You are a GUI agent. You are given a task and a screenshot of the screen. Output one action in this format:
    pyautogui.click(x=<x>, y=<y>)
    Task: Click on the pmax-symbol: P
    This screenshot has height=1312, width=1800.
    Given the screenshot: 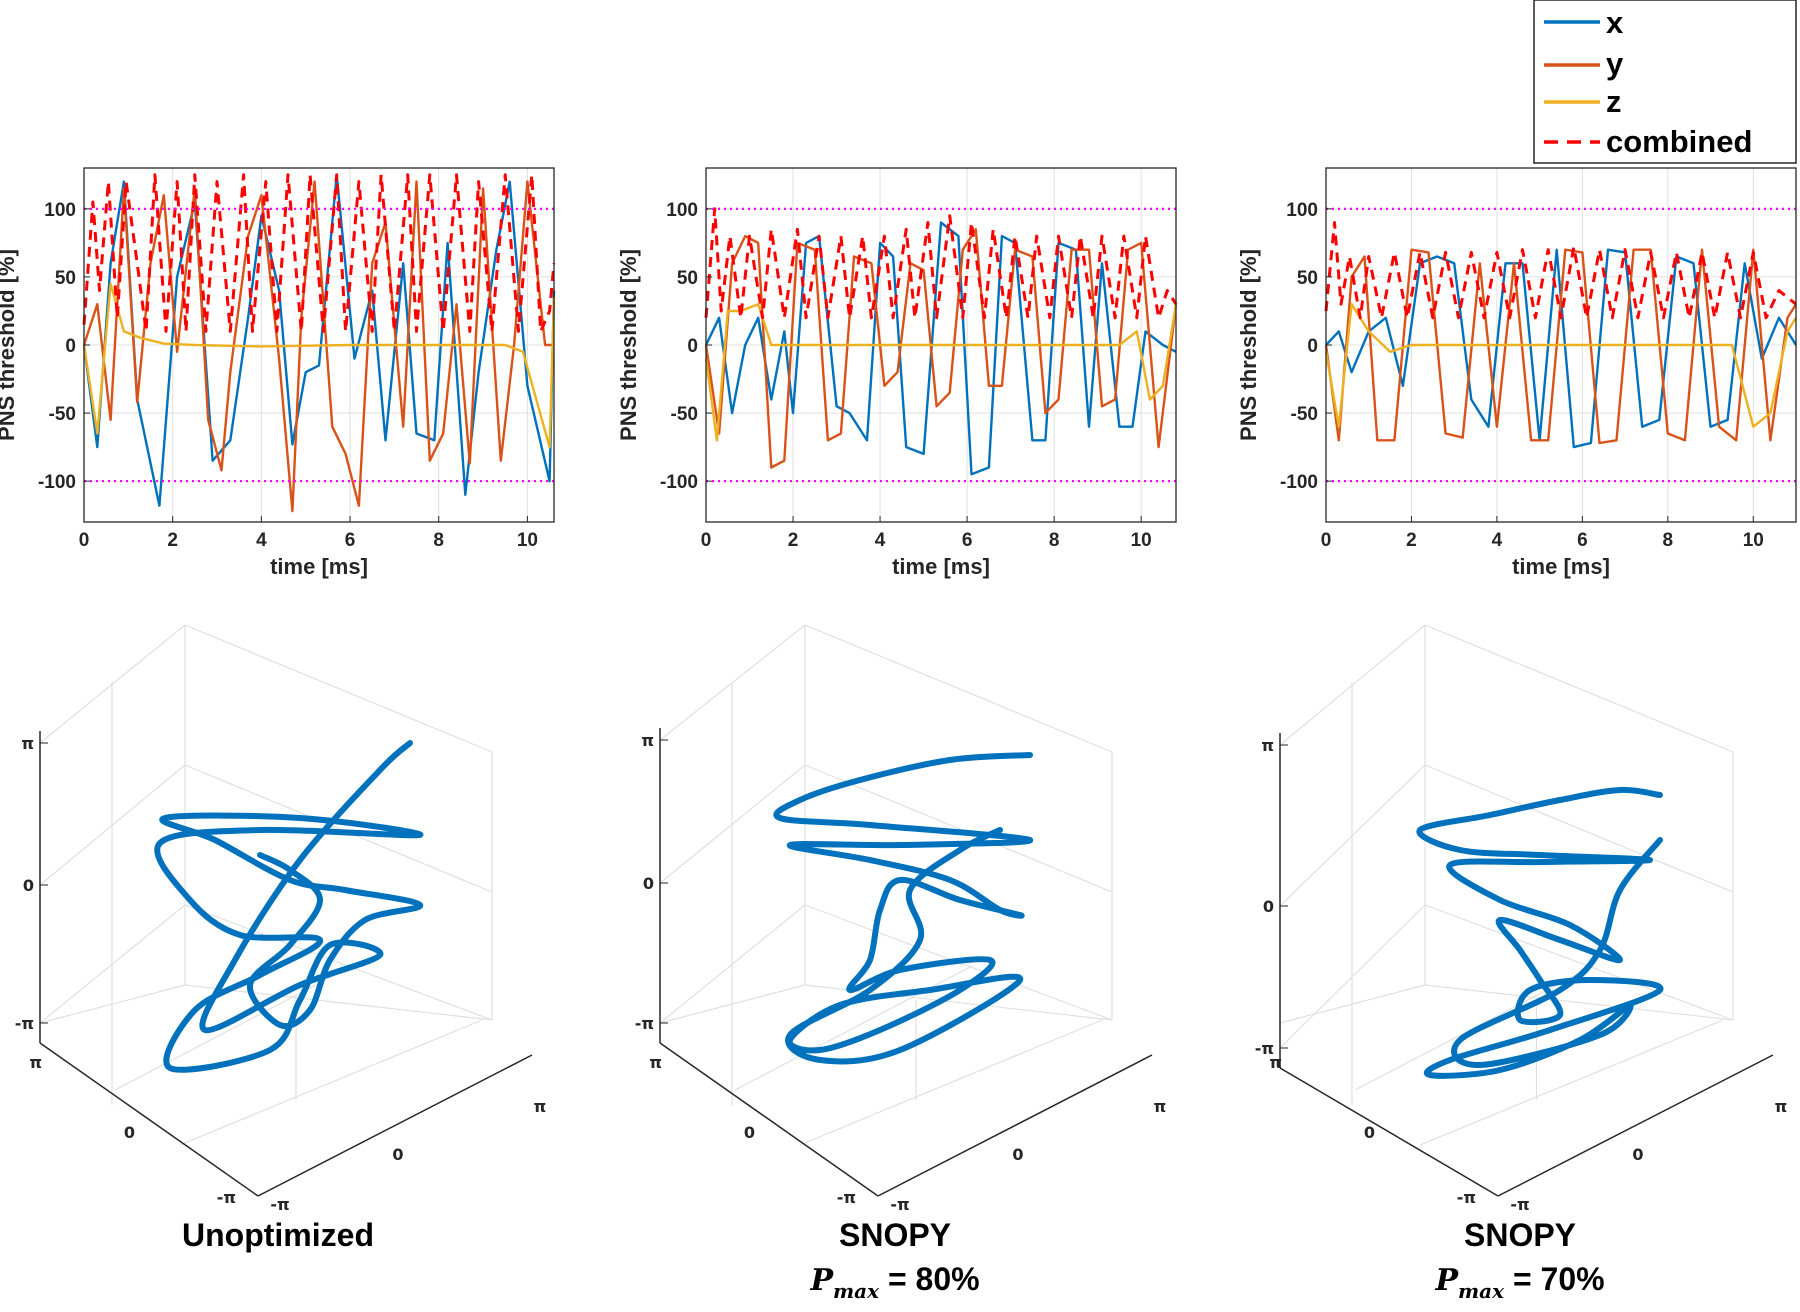 What is the action you would take?
    pyautogui.click(x=821, y=1280)
    